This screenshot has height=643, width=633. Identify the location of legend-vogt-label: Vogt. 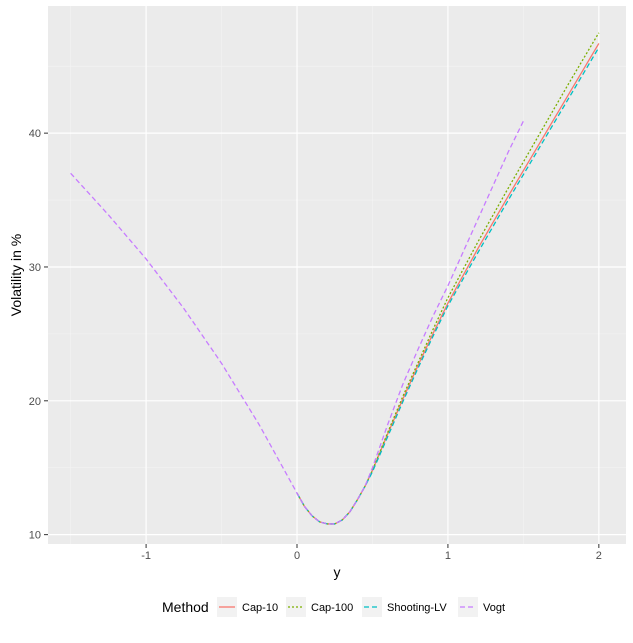
(494, 608).